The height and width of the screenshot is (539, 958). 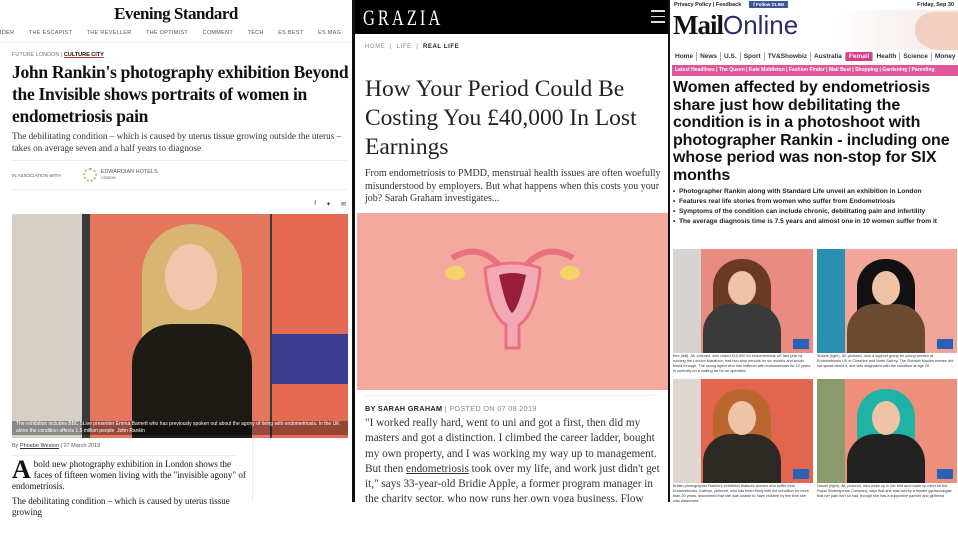 What do you see at coordinates (375, 47) in the screenshot?
I see `breadcrumb-home: HOME` at bounding box center [375, 47].